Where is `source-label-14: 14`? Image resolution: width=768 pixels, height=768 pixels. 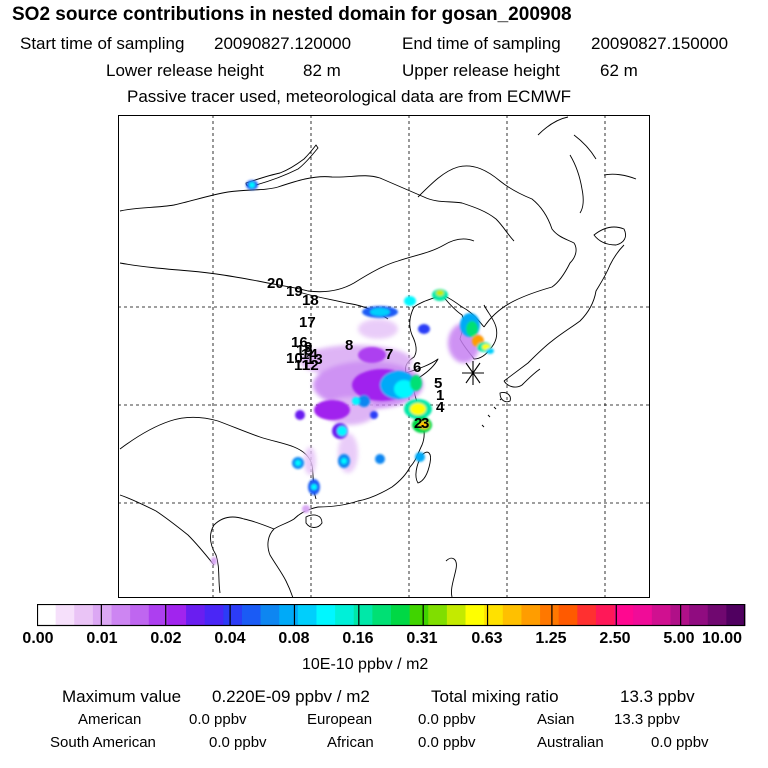 source-label-14: 14 is located at coordinates (309, 354).